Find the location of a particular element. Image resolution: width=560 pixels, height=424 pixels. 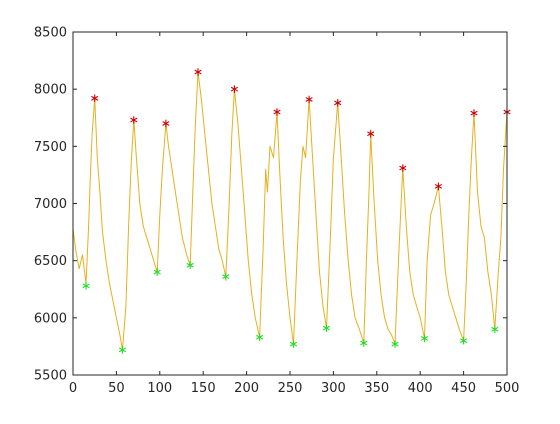

x-tick-label: 250 is located at coordinates (290, 388).